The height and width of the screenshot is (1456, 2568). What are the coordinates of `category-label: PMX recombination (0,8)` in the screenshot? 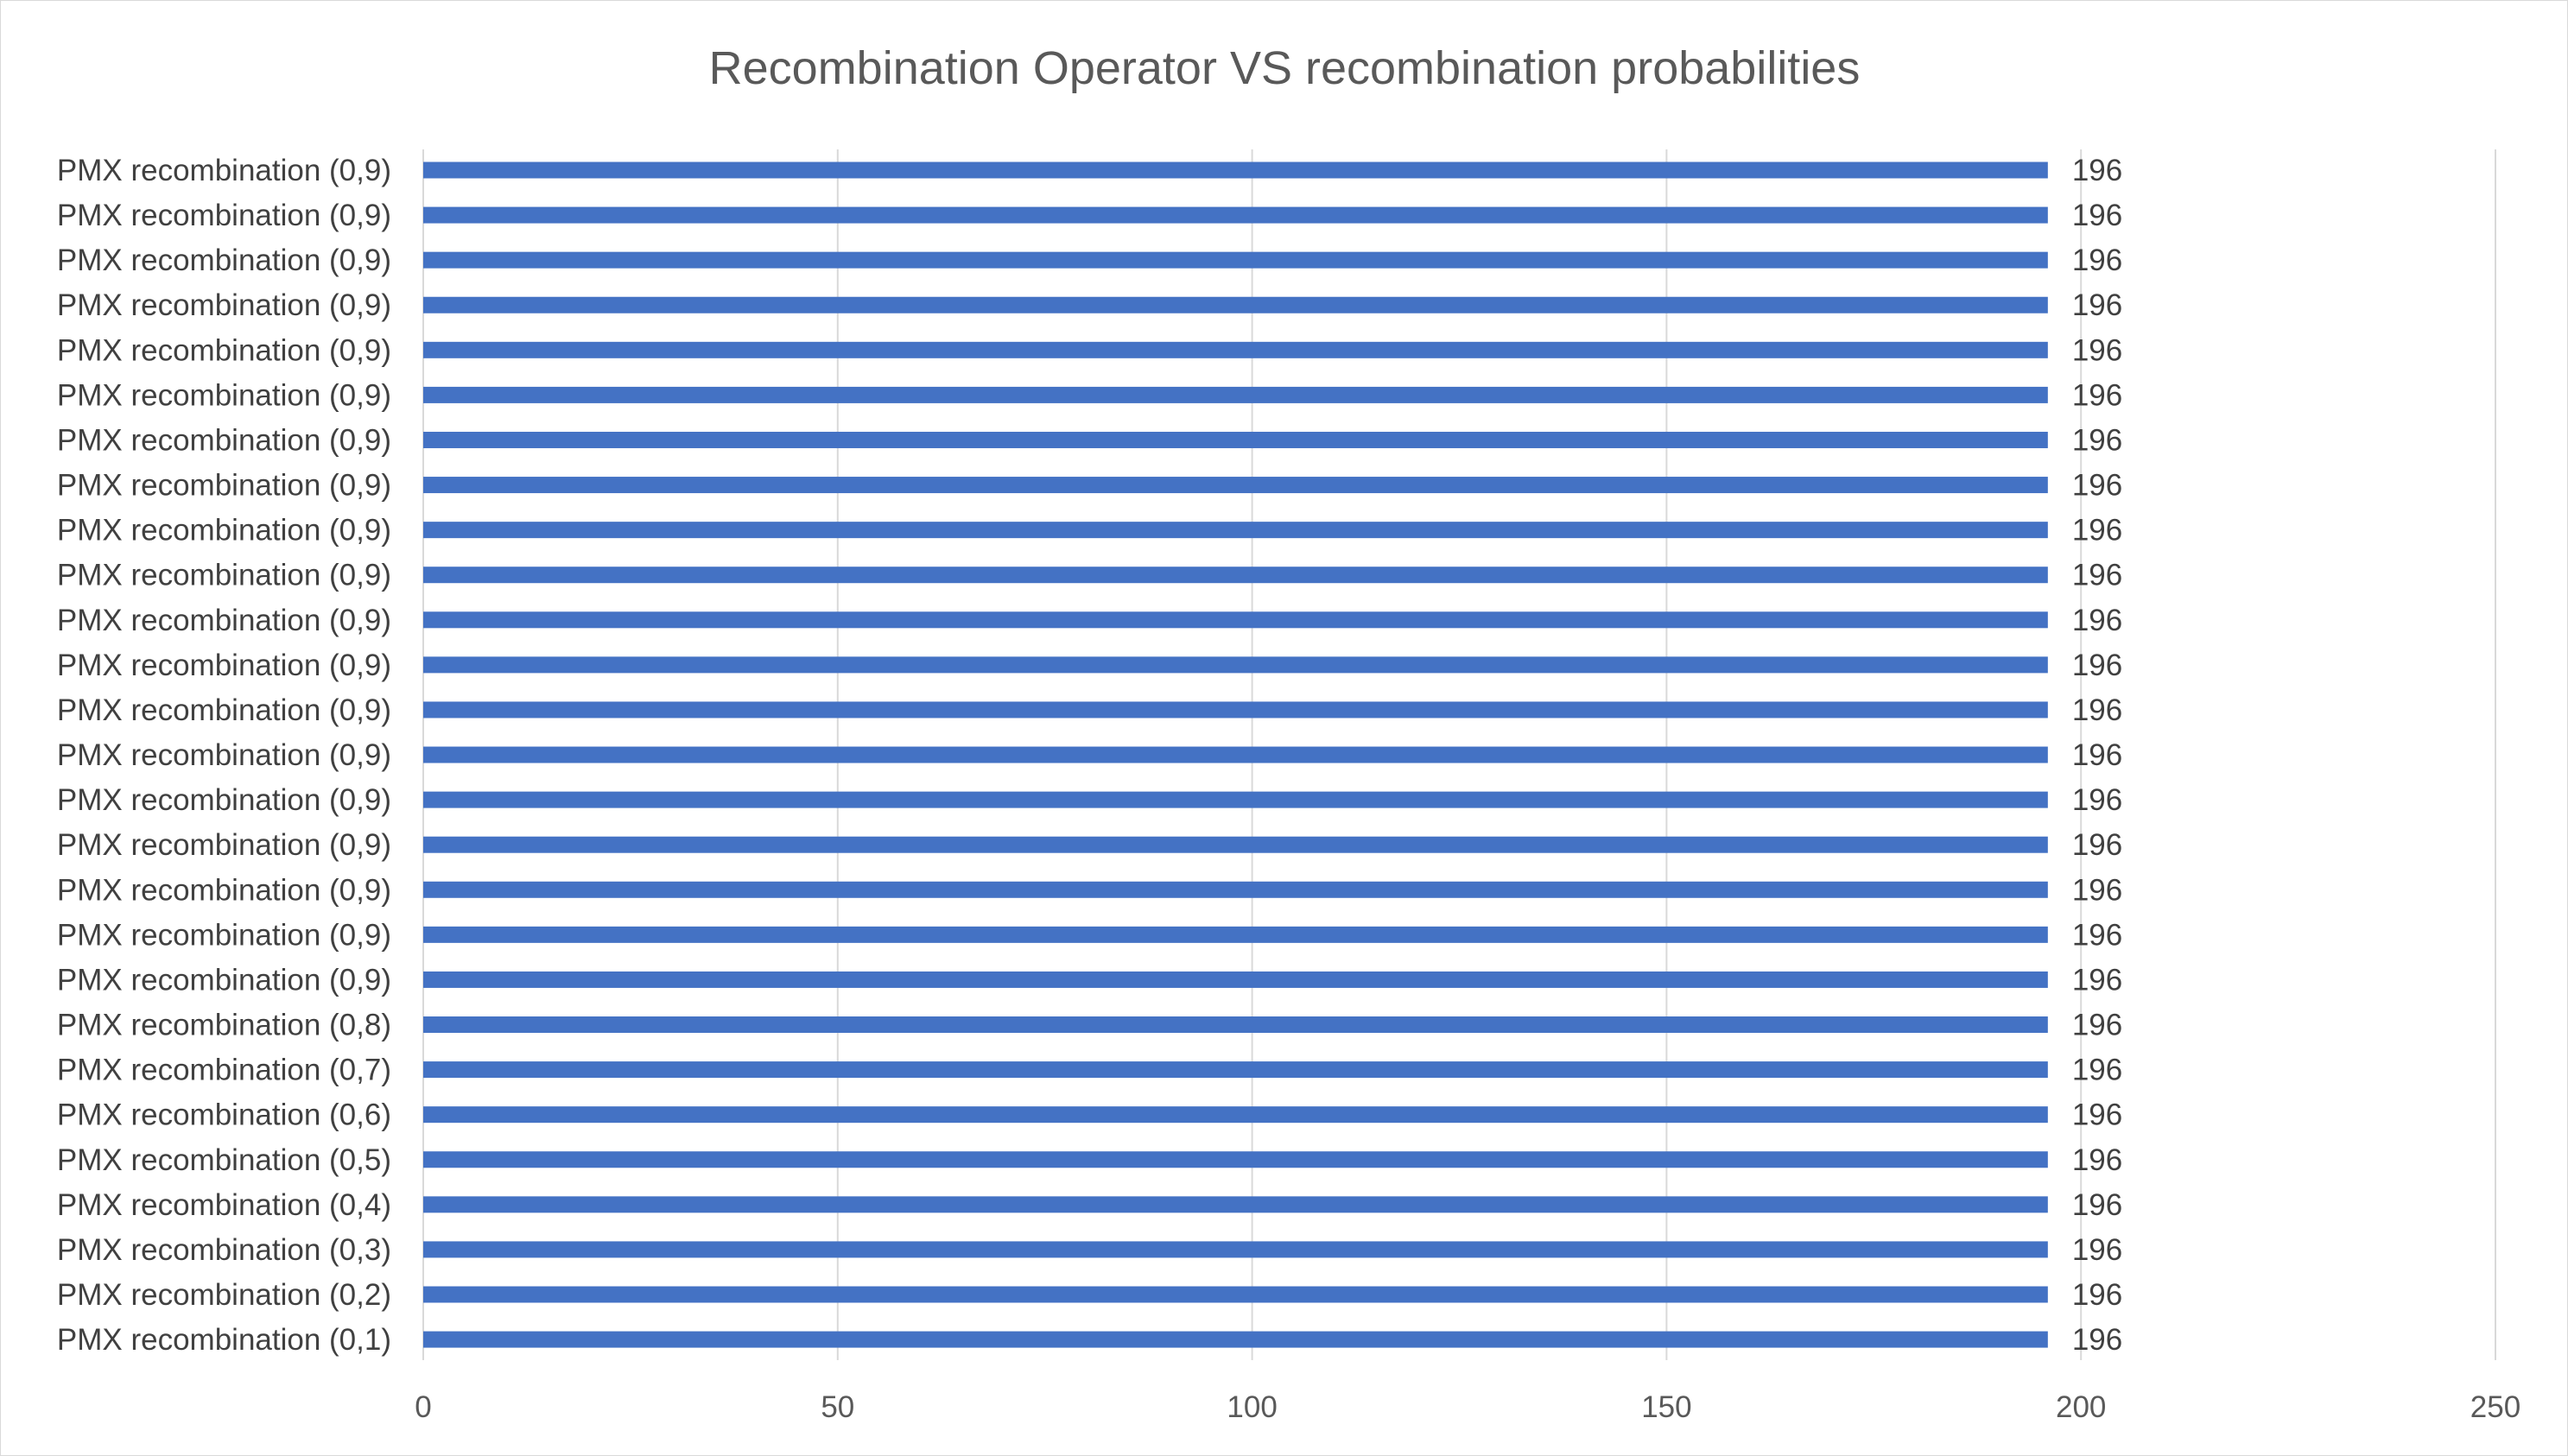 It's located at (224, 1025).